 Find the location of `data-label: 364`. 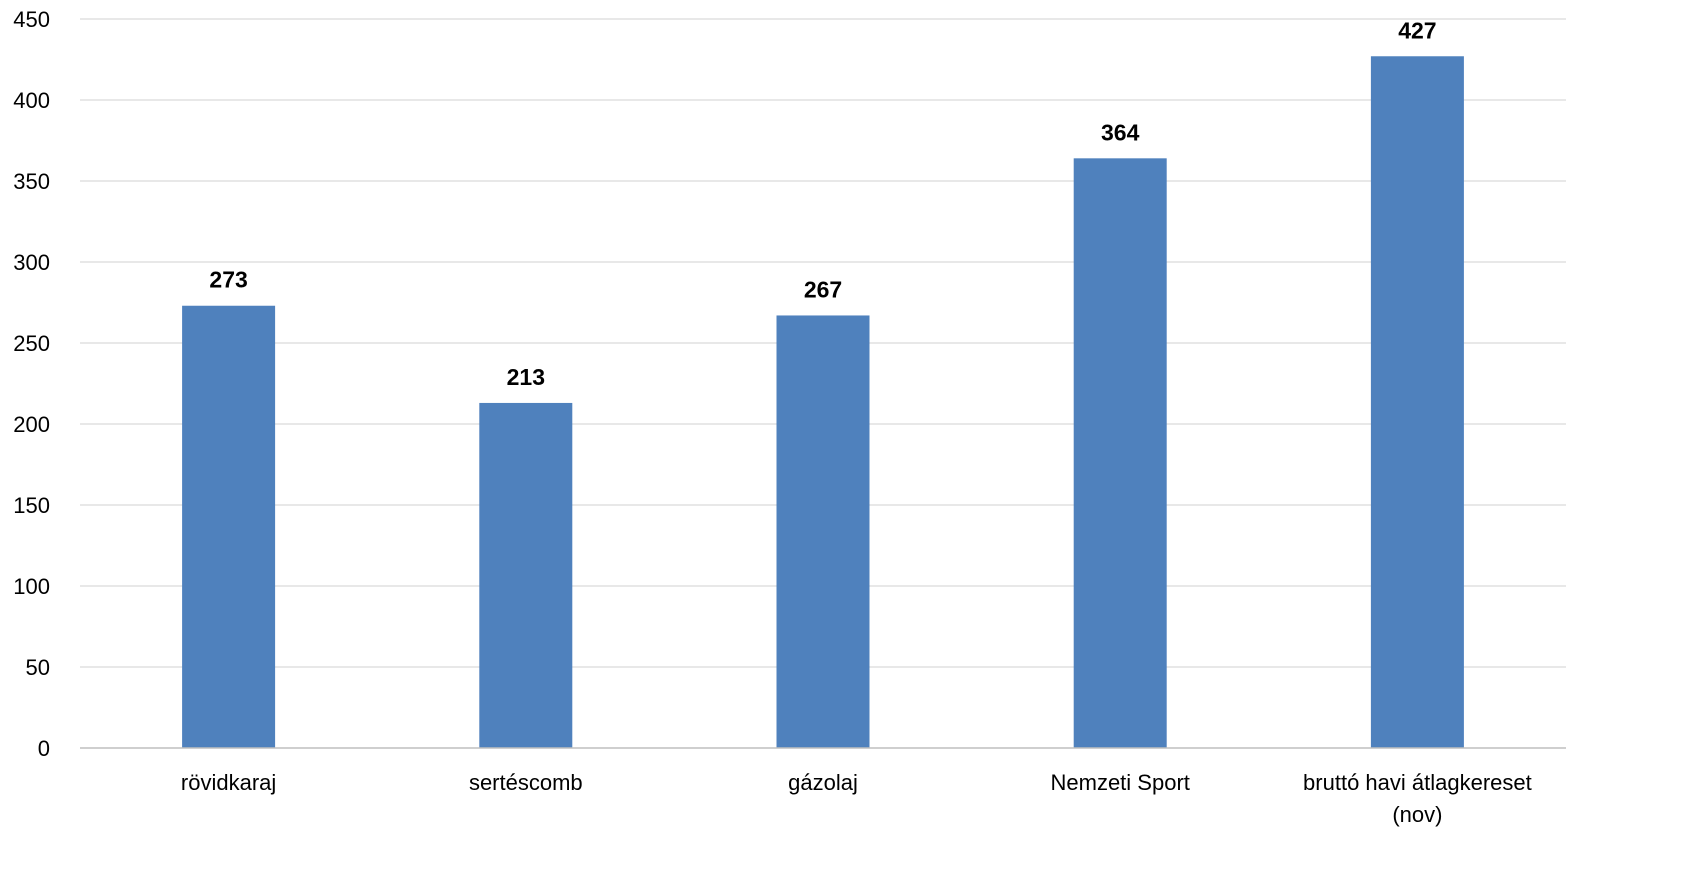

data-label: 364 is located at coordinates (1120, 132).